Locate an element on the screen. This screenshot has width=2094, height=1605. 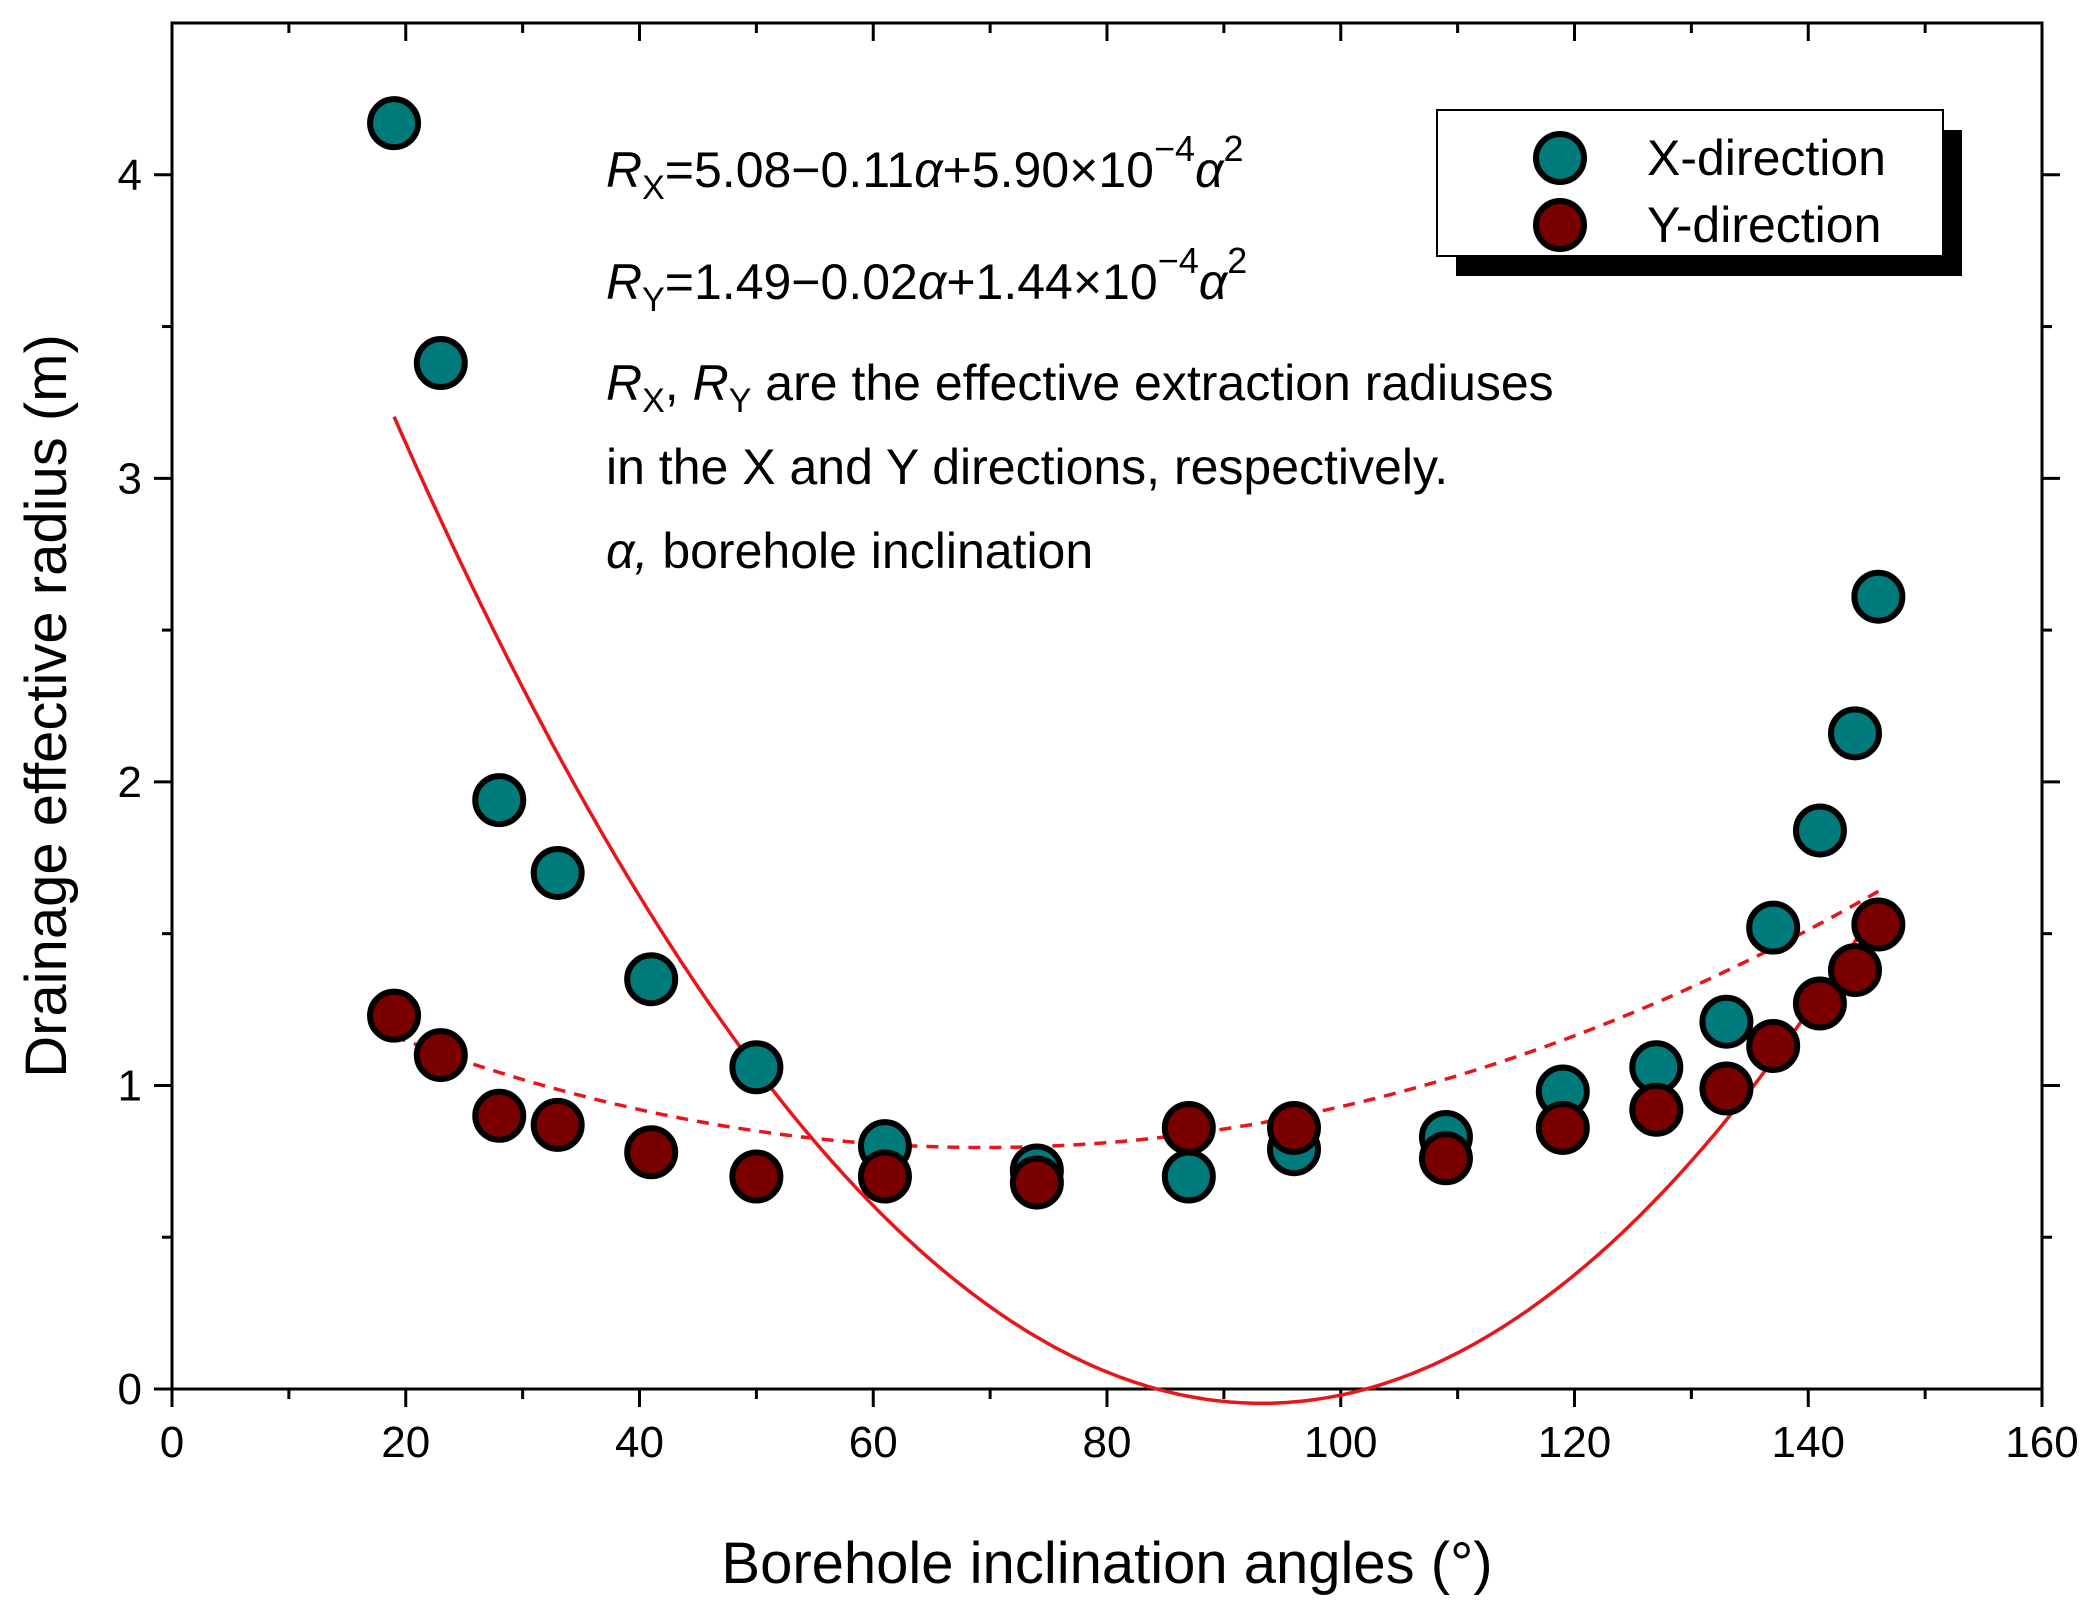
y-tick-label: 0 is located at coordinates (130, 1389).